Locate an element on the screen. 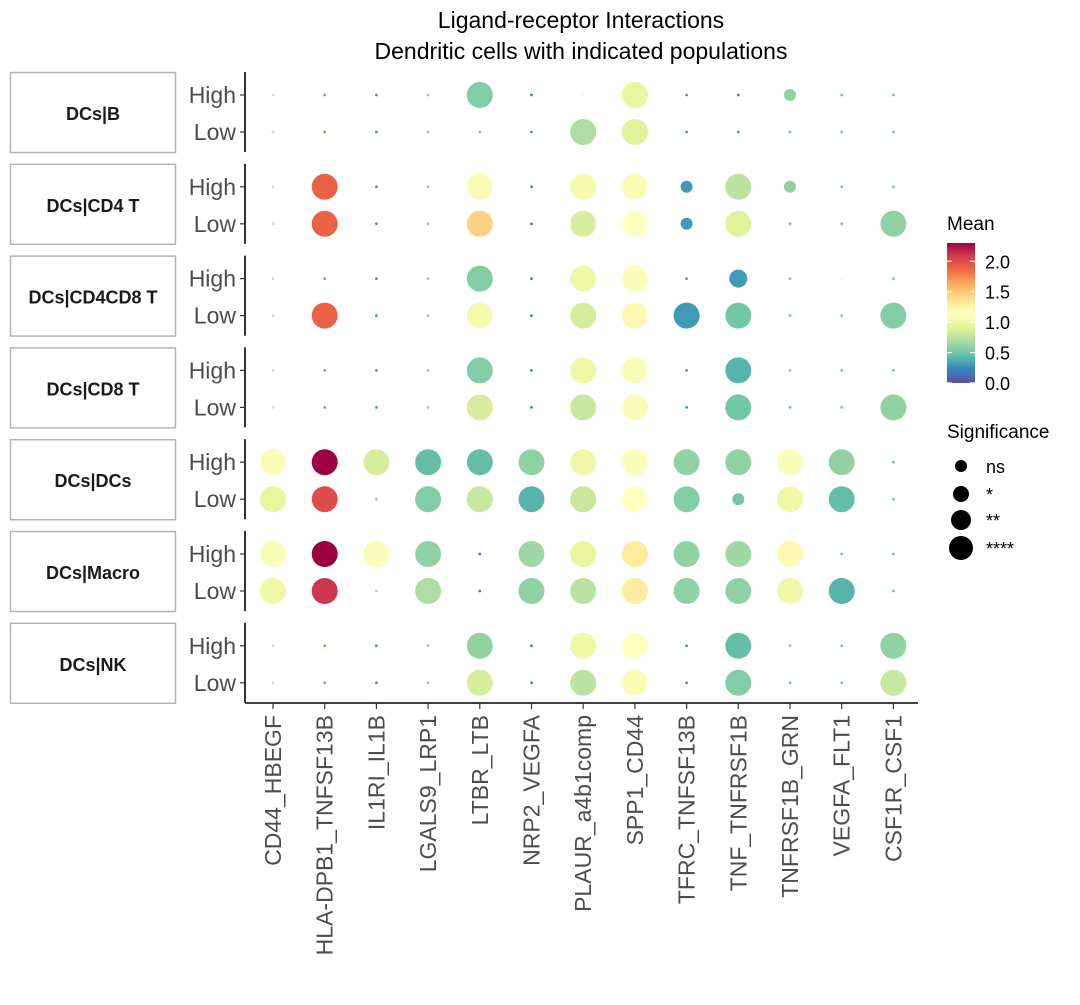 The height and width of the screenshot is (1005, 1080). x-tick-label: NRP2_VEGFA is located at coordinates (532, 789).